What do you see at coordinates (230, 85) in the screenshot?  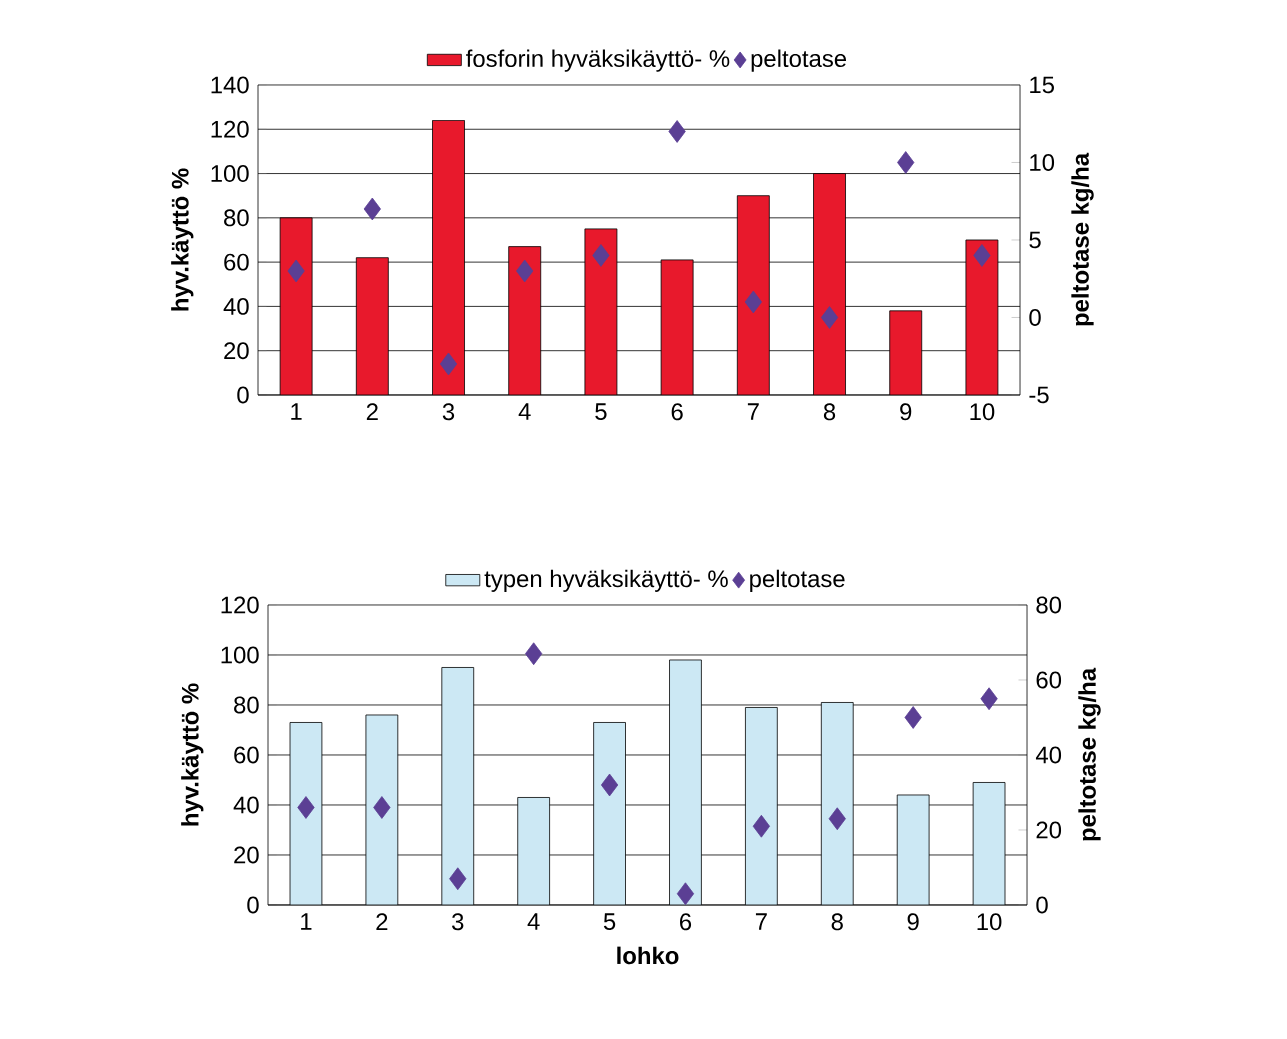 I see `y-tick-label: 140` at bounding box center [230, 85].